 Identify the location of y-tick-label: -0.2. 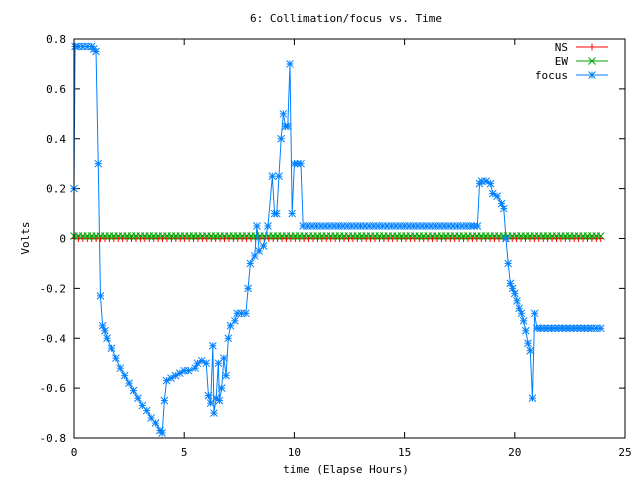
(53, 288).